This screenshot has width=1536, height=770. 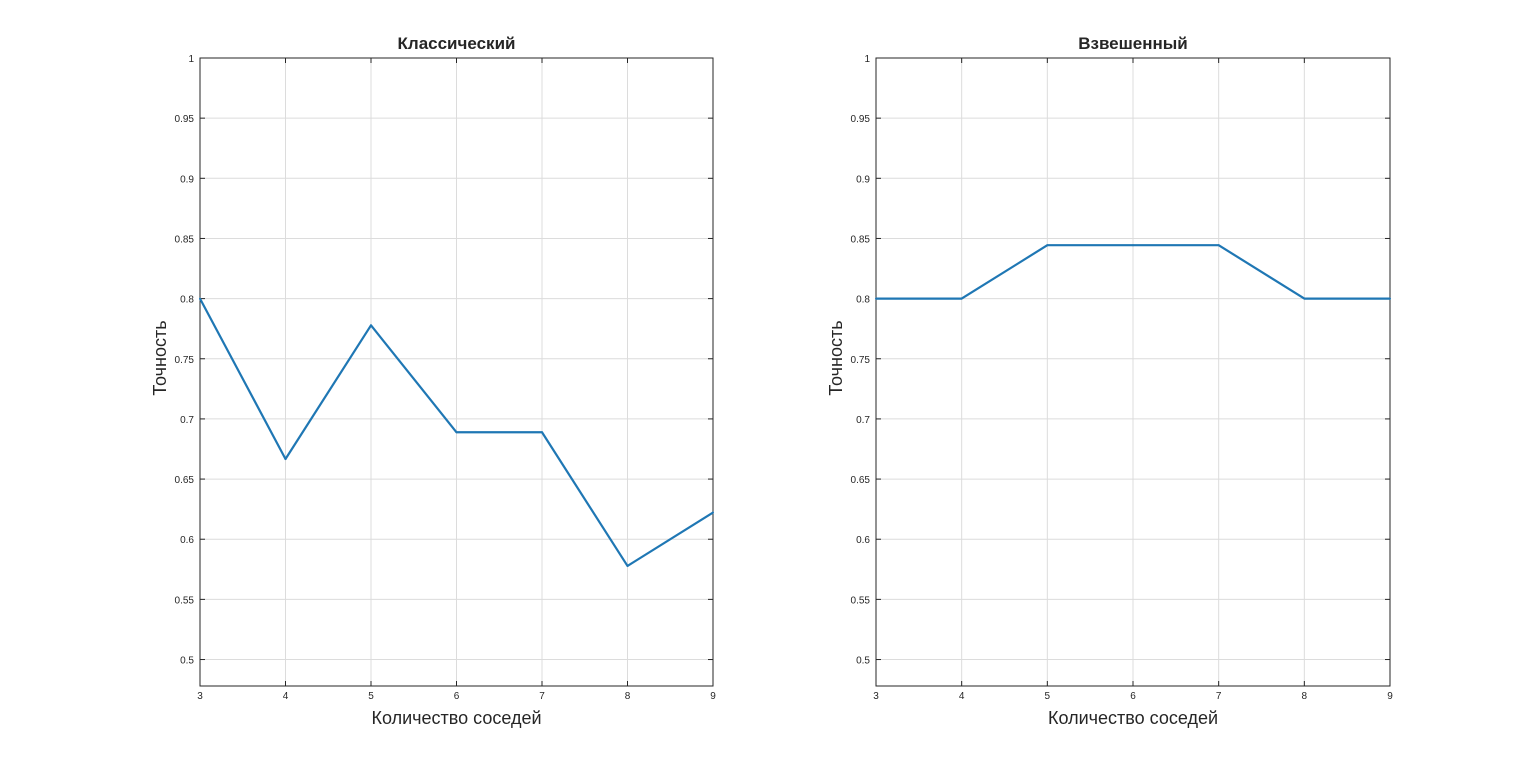 What do you see at coordinates (457, 43) in the screenshot?
I see `chart-title: Классический` at bounding box center [457, 43].